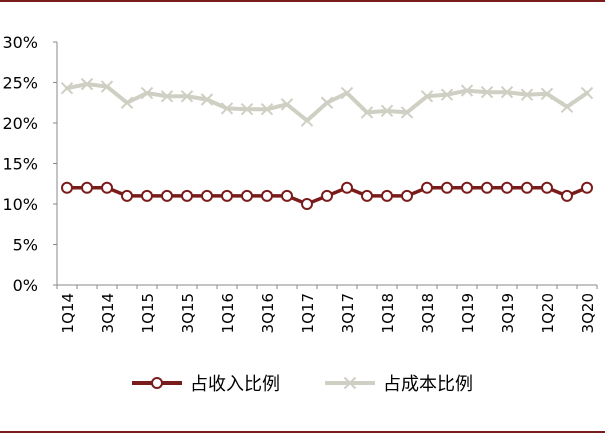 The height and width of the screenshot is (433, 605). Describe the element at coordinates (588, 313) in the screenshot. I see `x-tick-label: 3Q20` at that location.